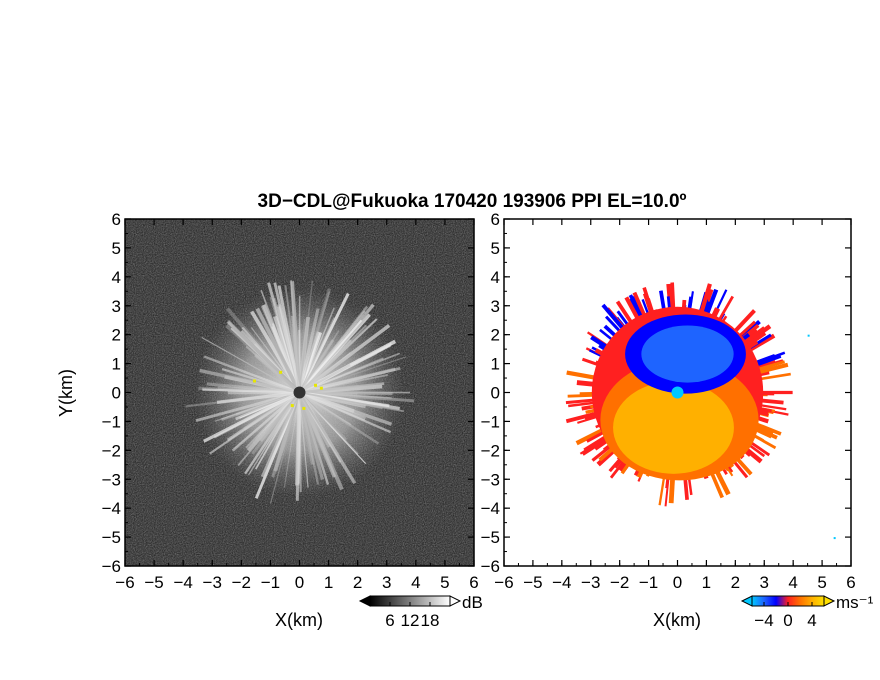  Describe the element at coordinates (590, 582) in the screenshot. I see `x-tick-label: −3` at that location.